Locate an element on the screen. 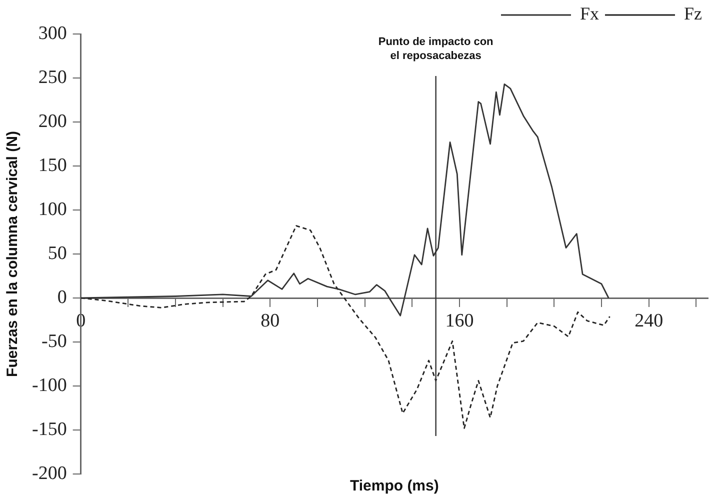  y-tick-label: 300 is located at coordinates (52, 33).